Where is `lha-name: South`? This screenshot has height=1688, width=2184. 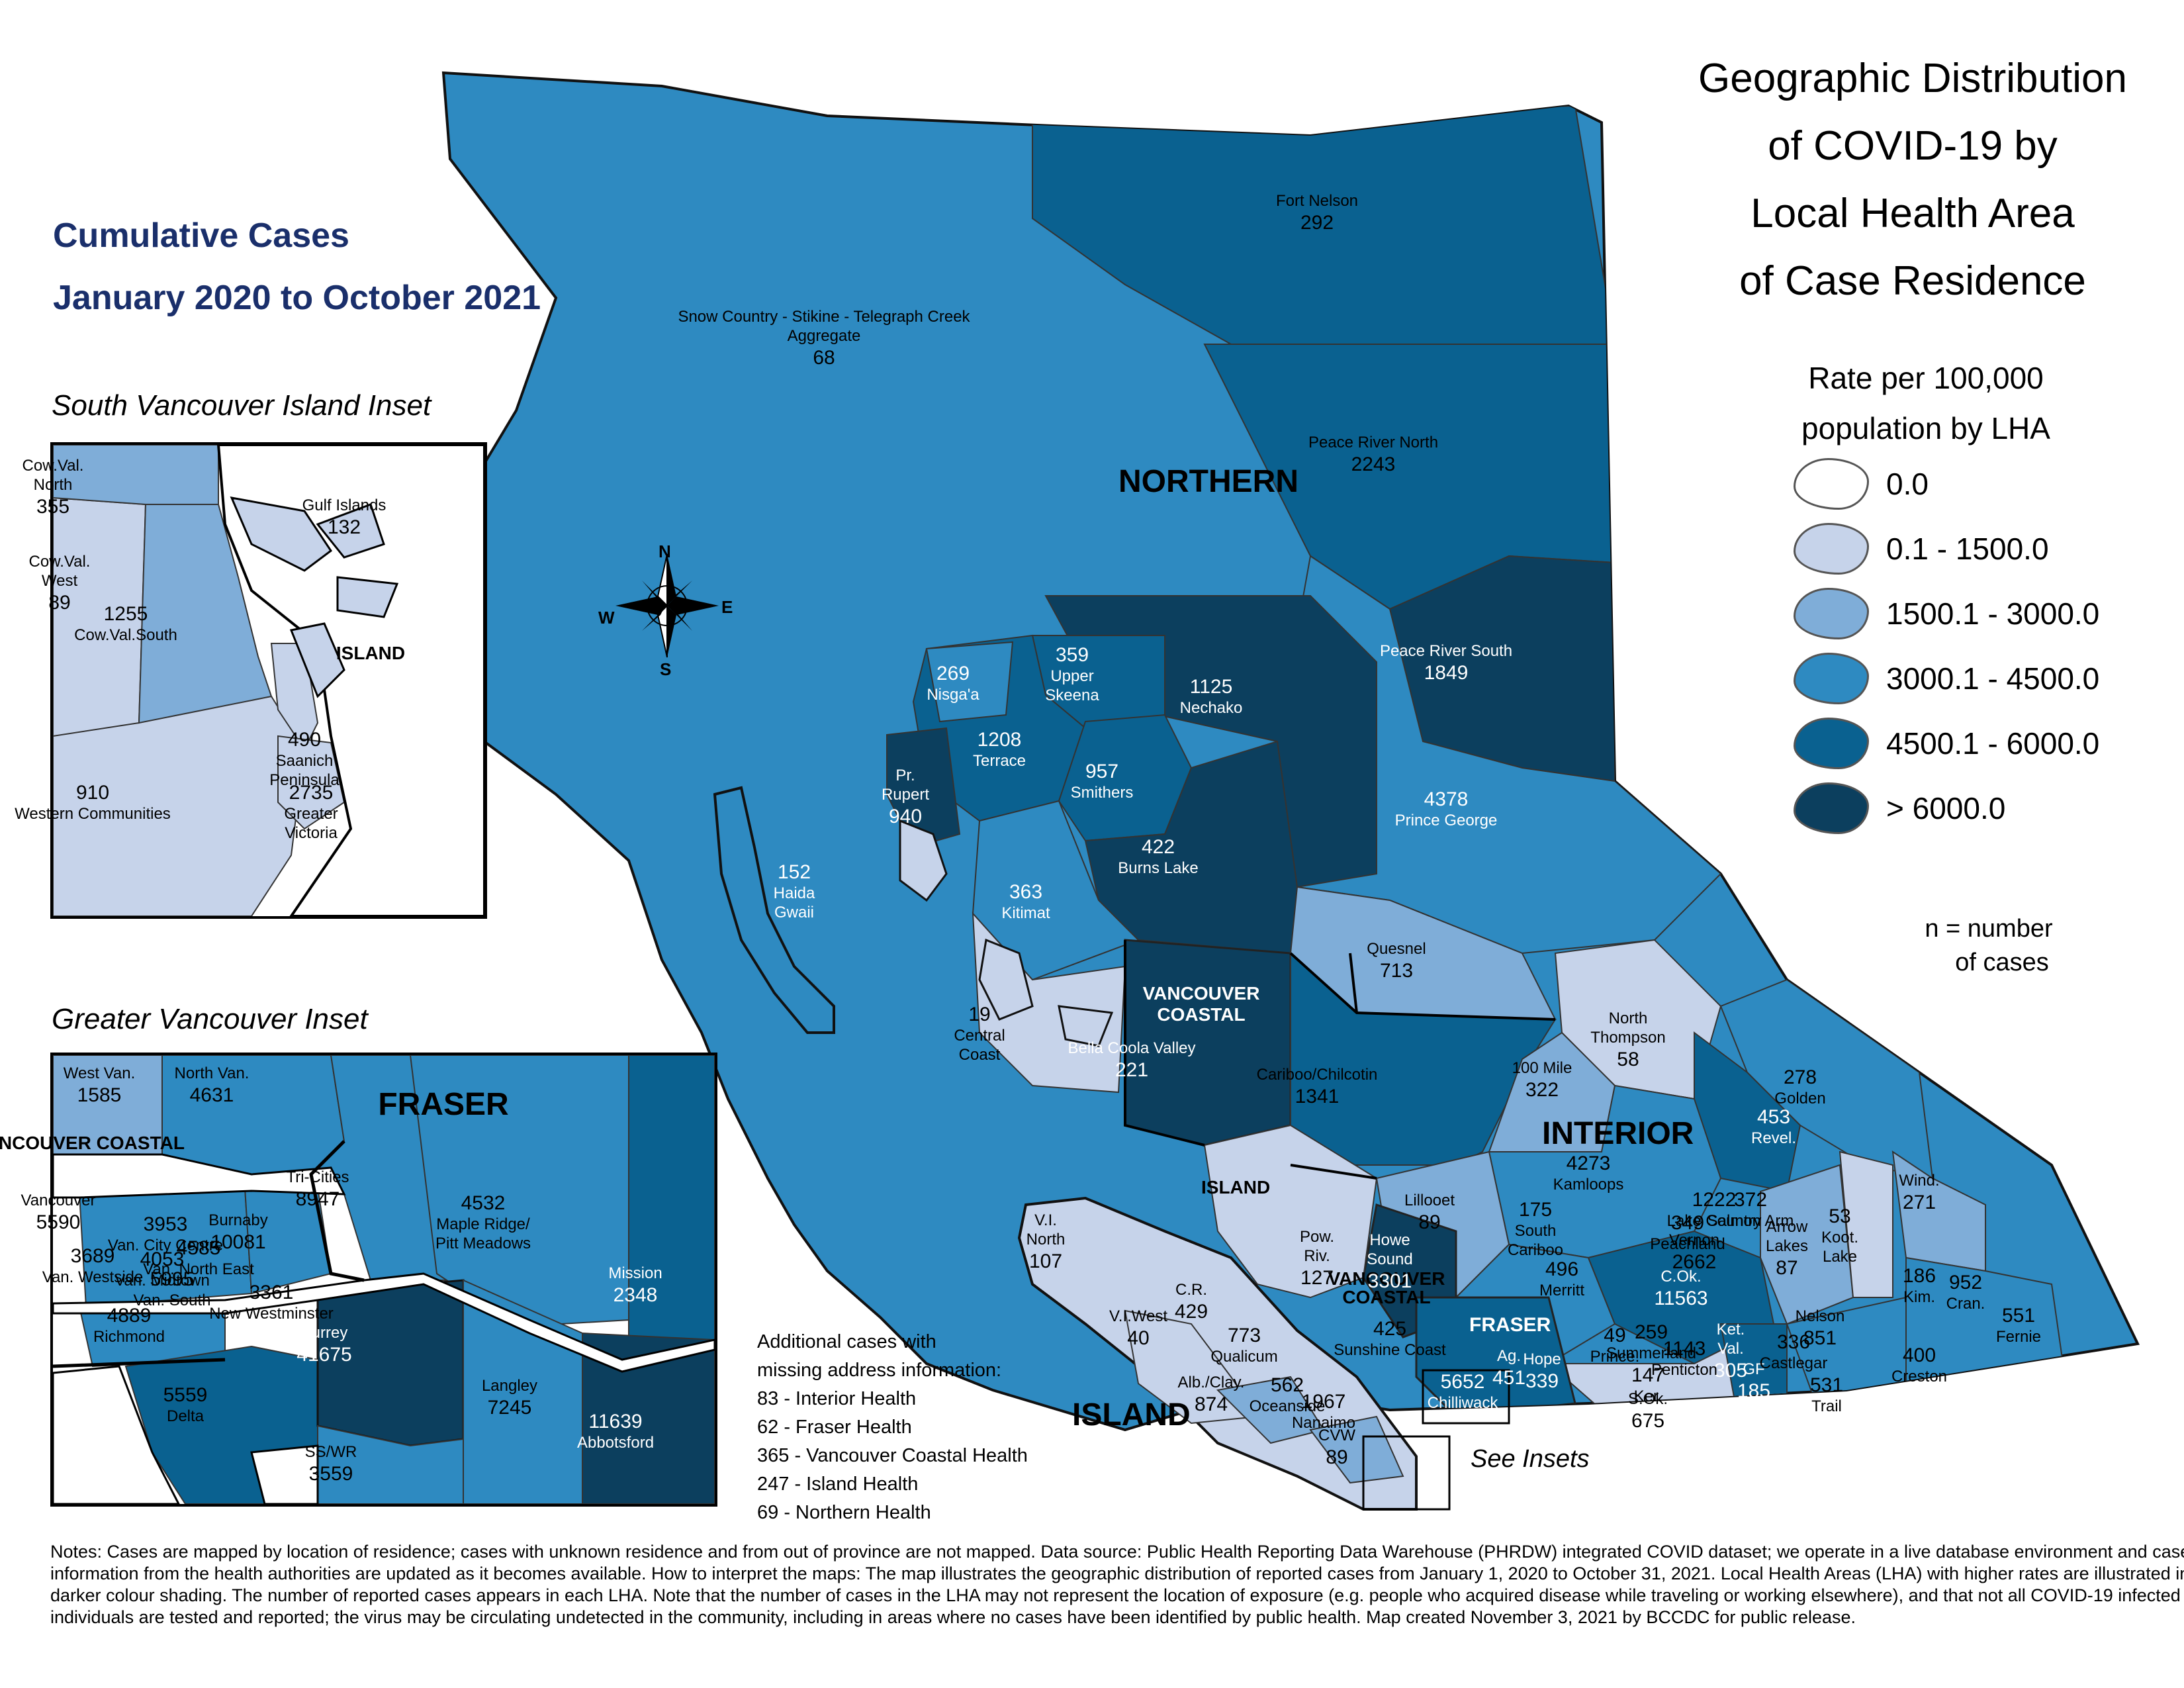 lha-name: South is located at coordinates (1535, 1231).